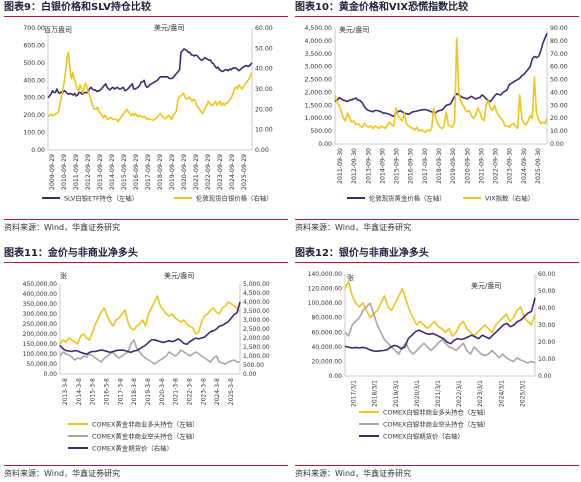 The height and width of the screenshot is (482, 581). Describe the element at coordinates (423, 436) in the screenshot. I see `legend-label-2: COMEX白银期货价（右轴）` at that location.